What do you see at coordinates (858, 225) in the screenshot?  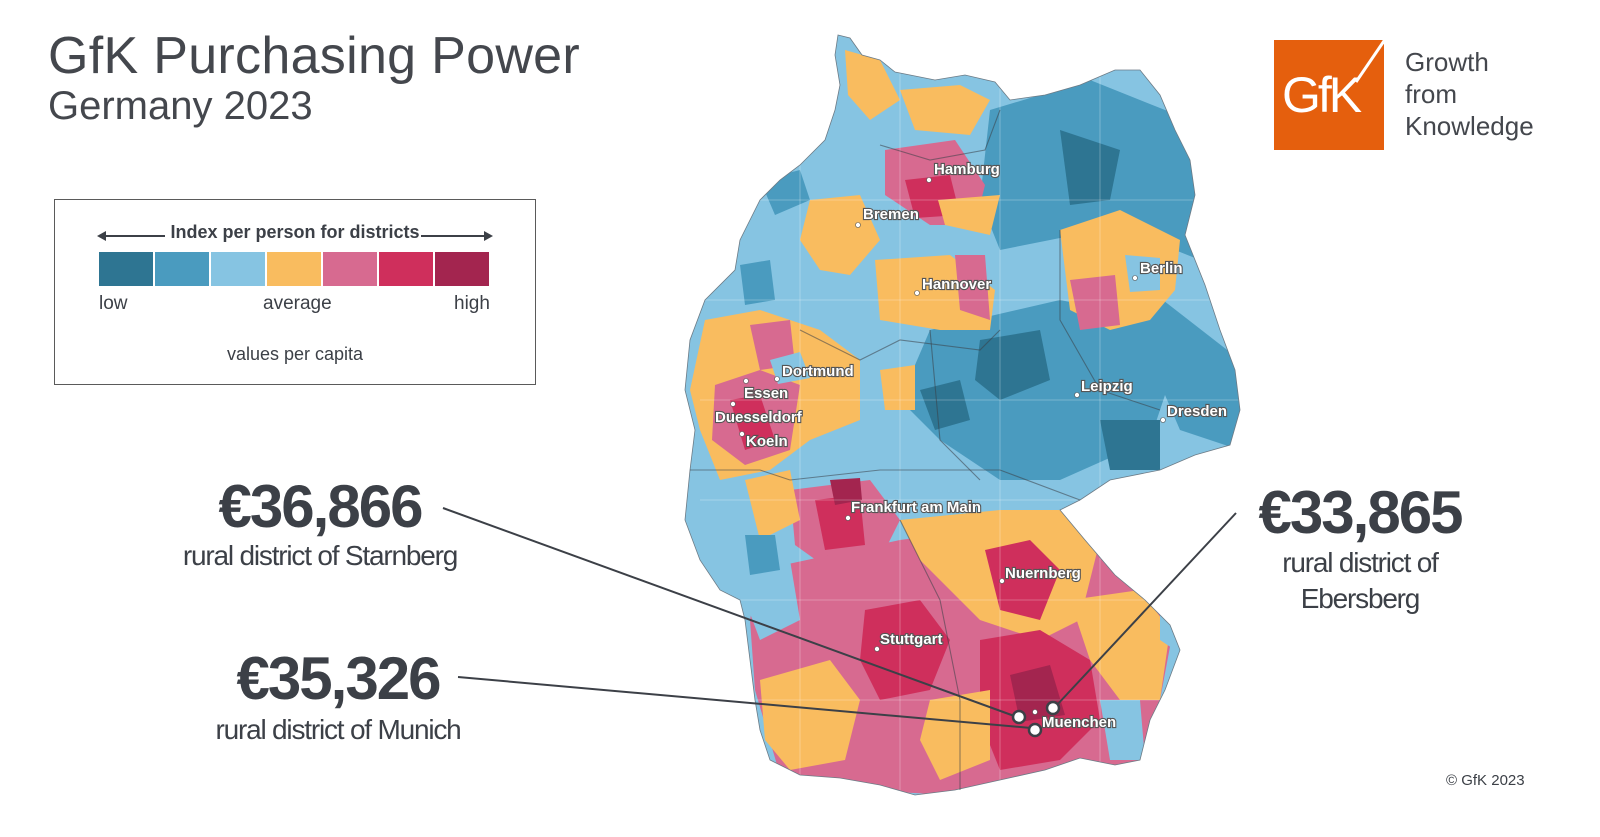 I see `city-dot-bremen` at bounding box center [858, 225].